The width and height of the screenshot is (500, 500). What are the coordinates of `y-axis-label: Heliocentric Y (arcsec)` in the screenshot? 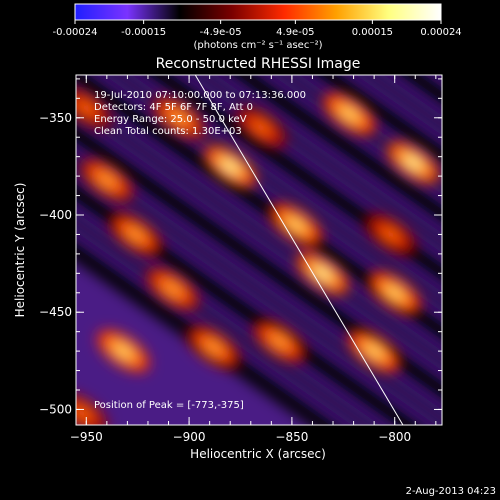 It's located at (20, 250).